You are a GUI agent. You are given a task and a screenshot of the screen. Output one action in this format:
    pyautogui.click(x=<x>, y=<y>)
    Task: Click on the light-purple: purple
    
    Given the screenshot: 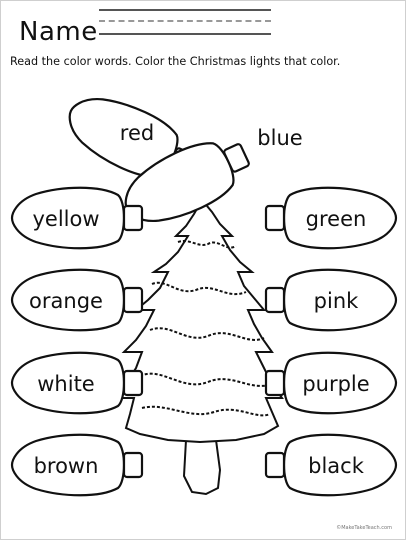 What is the action you would take?
    pyautogui.click(x=331, y=383)
    